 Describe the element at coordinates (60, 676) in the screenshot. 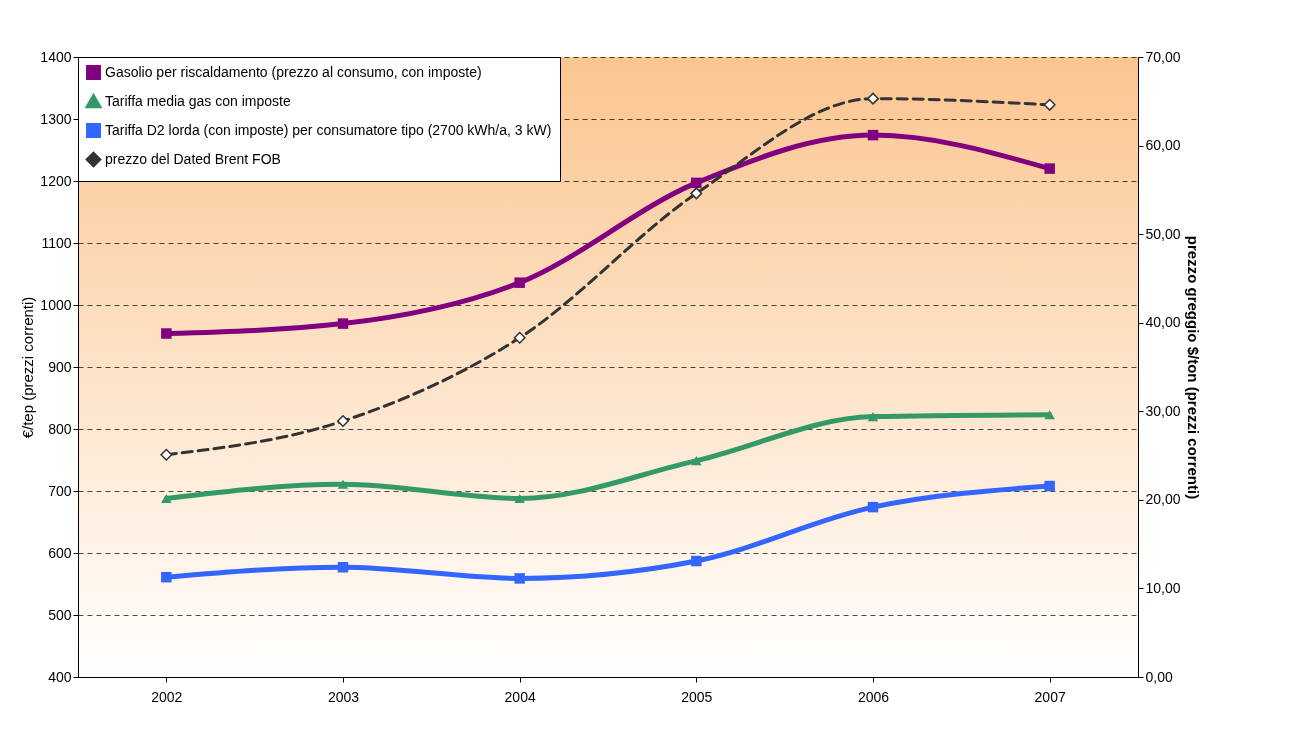

I see `y-tick-label: 400` at that location.